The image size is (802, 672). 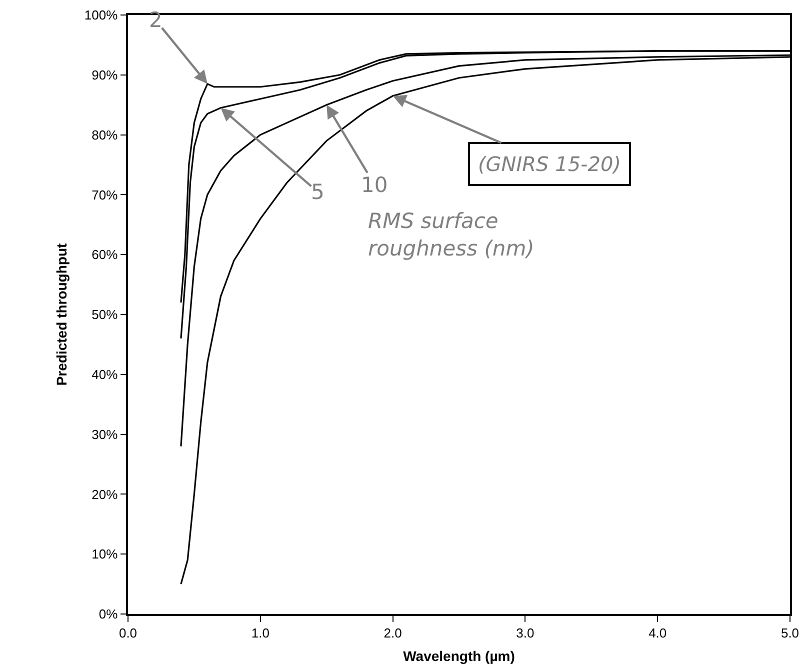 I want to click on annotation: 10, so click(x=374, y=185).